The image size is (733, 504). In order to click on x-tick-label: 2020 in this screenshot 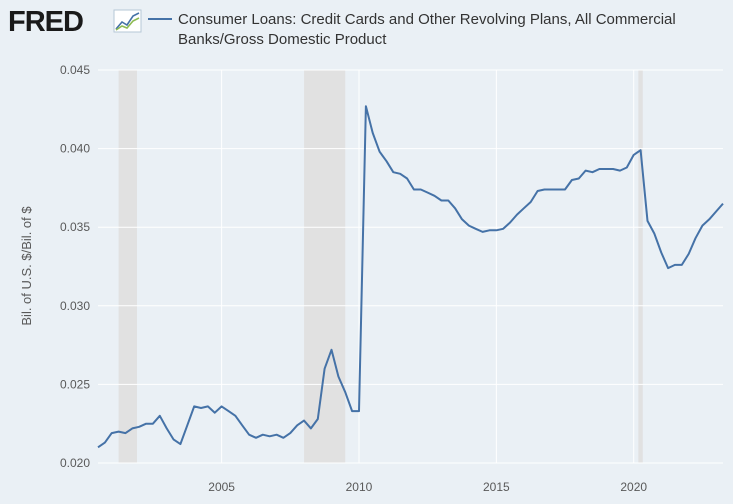, I will do `click(633, 487)`.